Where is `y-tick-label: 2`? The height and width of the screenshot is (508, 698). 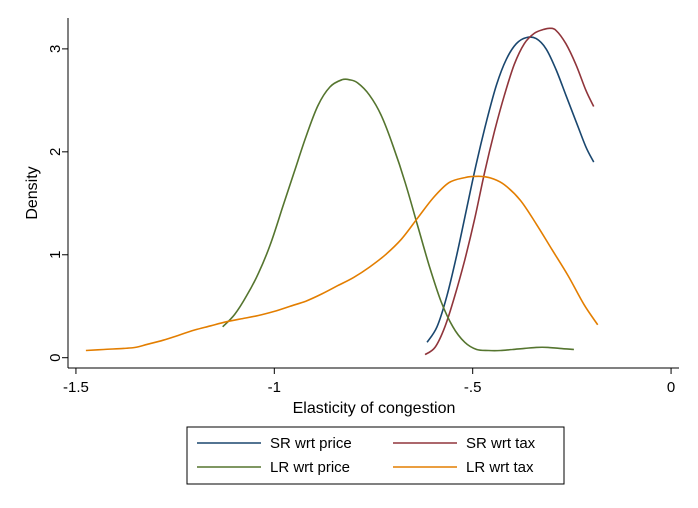
y-tick-label: 2 is located at coordinates (55, 152).